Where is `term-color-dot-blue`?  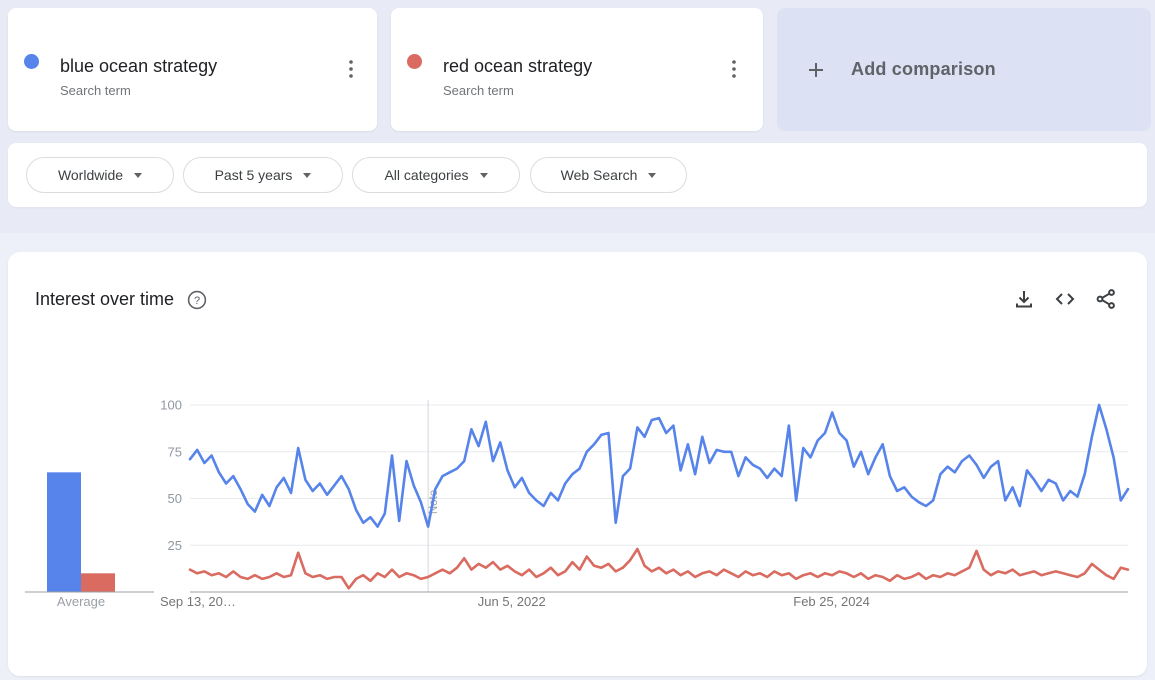 term-color-dot-blue is located at coordinates (31, 61).